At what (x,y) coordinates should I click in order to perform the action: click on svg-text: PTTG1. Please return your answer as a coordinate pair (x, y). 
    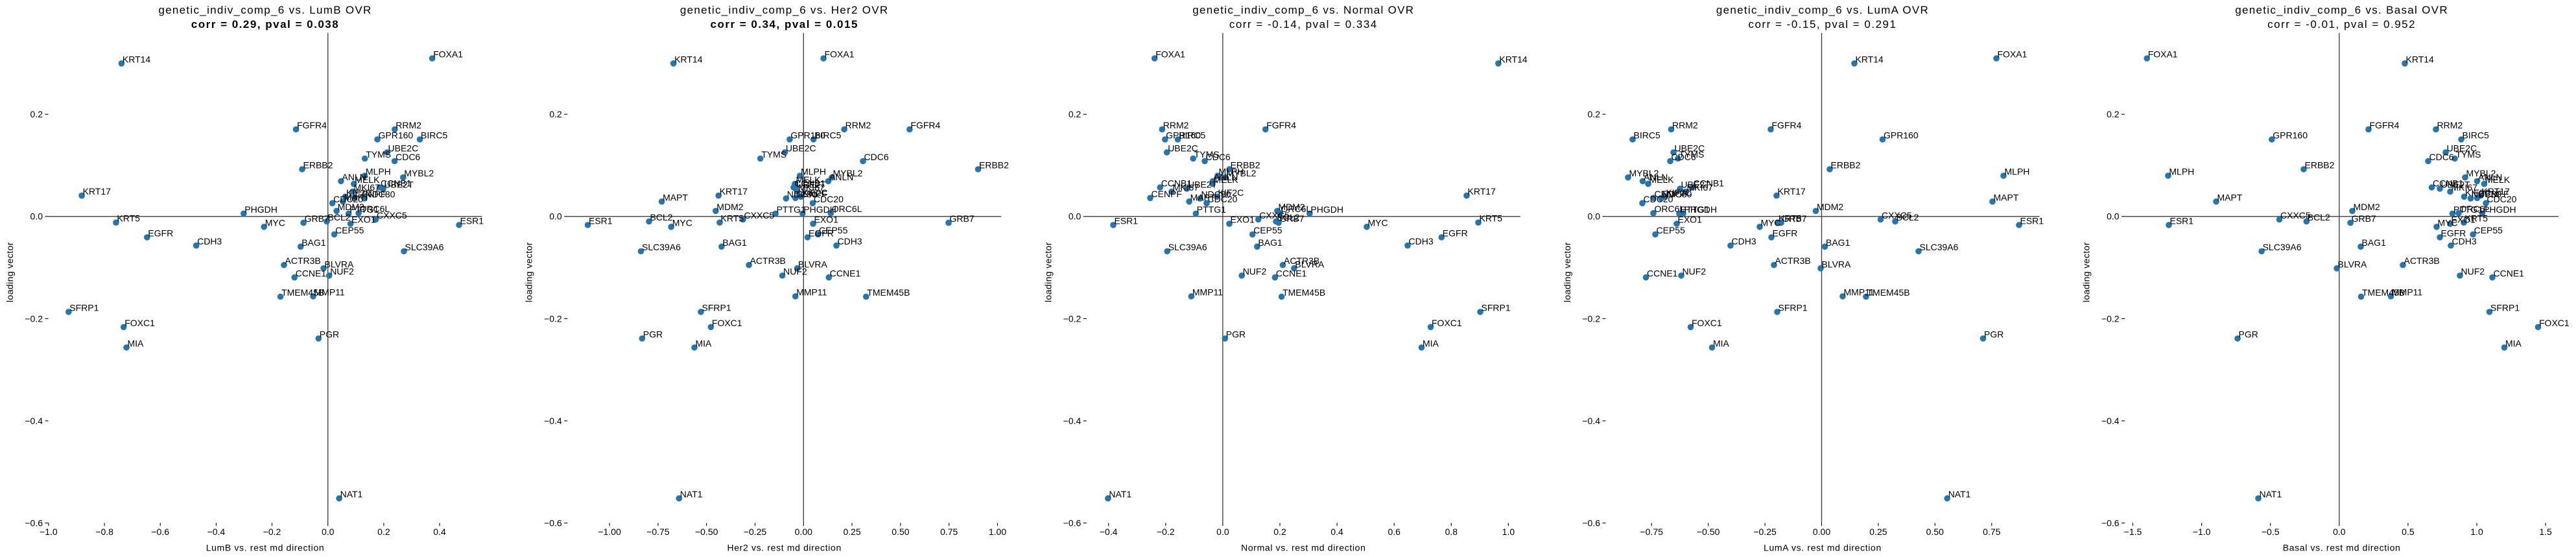
    Looking at the image, I should click on (1211, 209).